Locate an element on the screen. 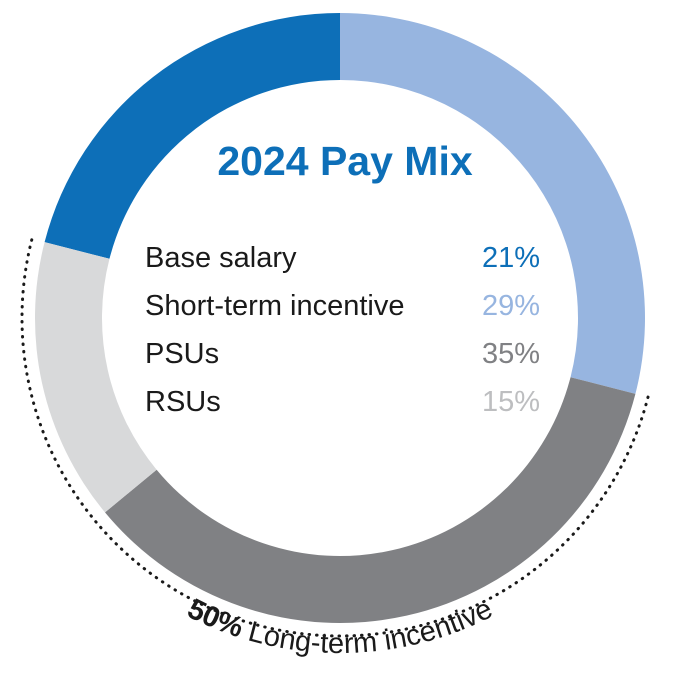 The height and width of the screenshot is (690, 690). legend-row-short-term-incentive: Short-term incentive 29% is located at coordinates (342, 314).